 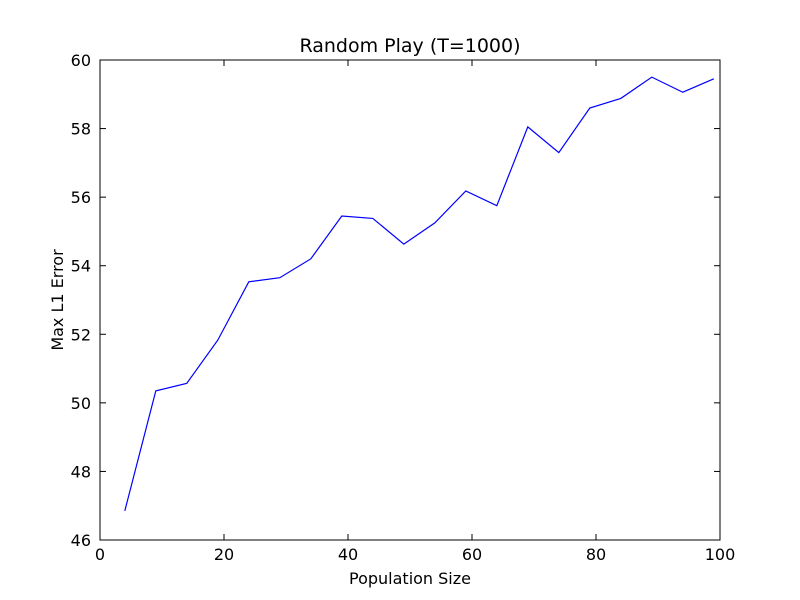 What do you see at coordinates (720, 554) in the screenshot?
I see `x-tick-label: 100` at bounding box center [720, 554].